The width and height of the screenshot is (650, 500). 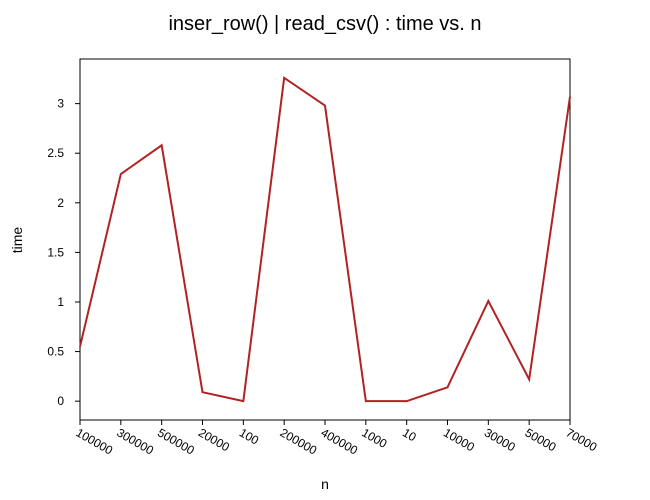 I want to click on x-tick-label: 500000, so click(x=176, y=441).